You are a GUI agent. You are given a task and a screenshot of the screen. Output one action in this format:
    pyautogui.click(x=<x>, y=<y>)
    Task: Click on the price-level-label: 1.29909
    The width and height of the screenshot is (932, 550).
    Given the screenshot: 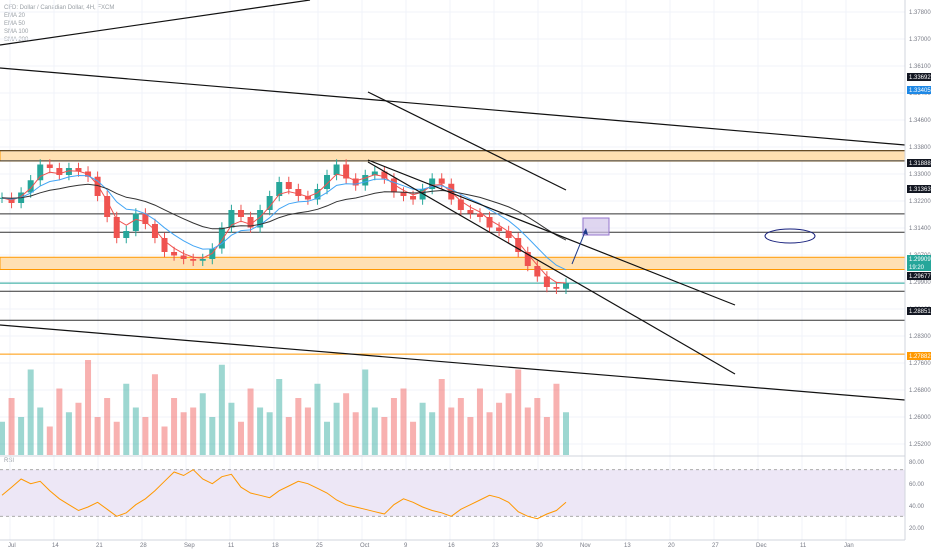 What is the action you would take?
    pyautogui.click(x=920, y=260)
    